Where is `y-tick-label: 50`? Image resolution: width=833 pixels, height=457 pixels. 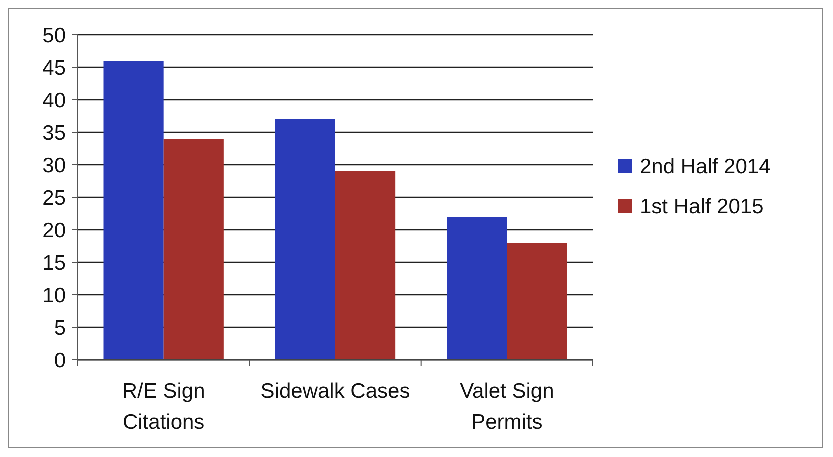 y-tick-label: 50 is located at coordinates (54, 36).